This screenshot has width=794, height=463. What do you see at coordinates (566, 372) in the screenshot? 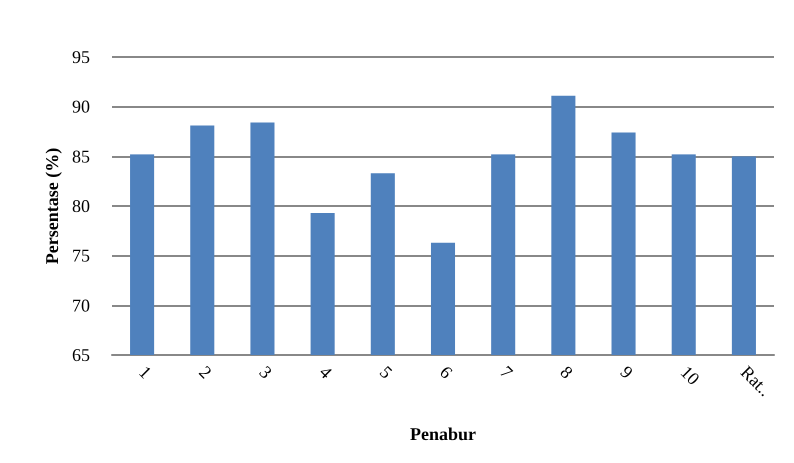
I see `x-tick-label: 8` at bounding box center [566, 372].